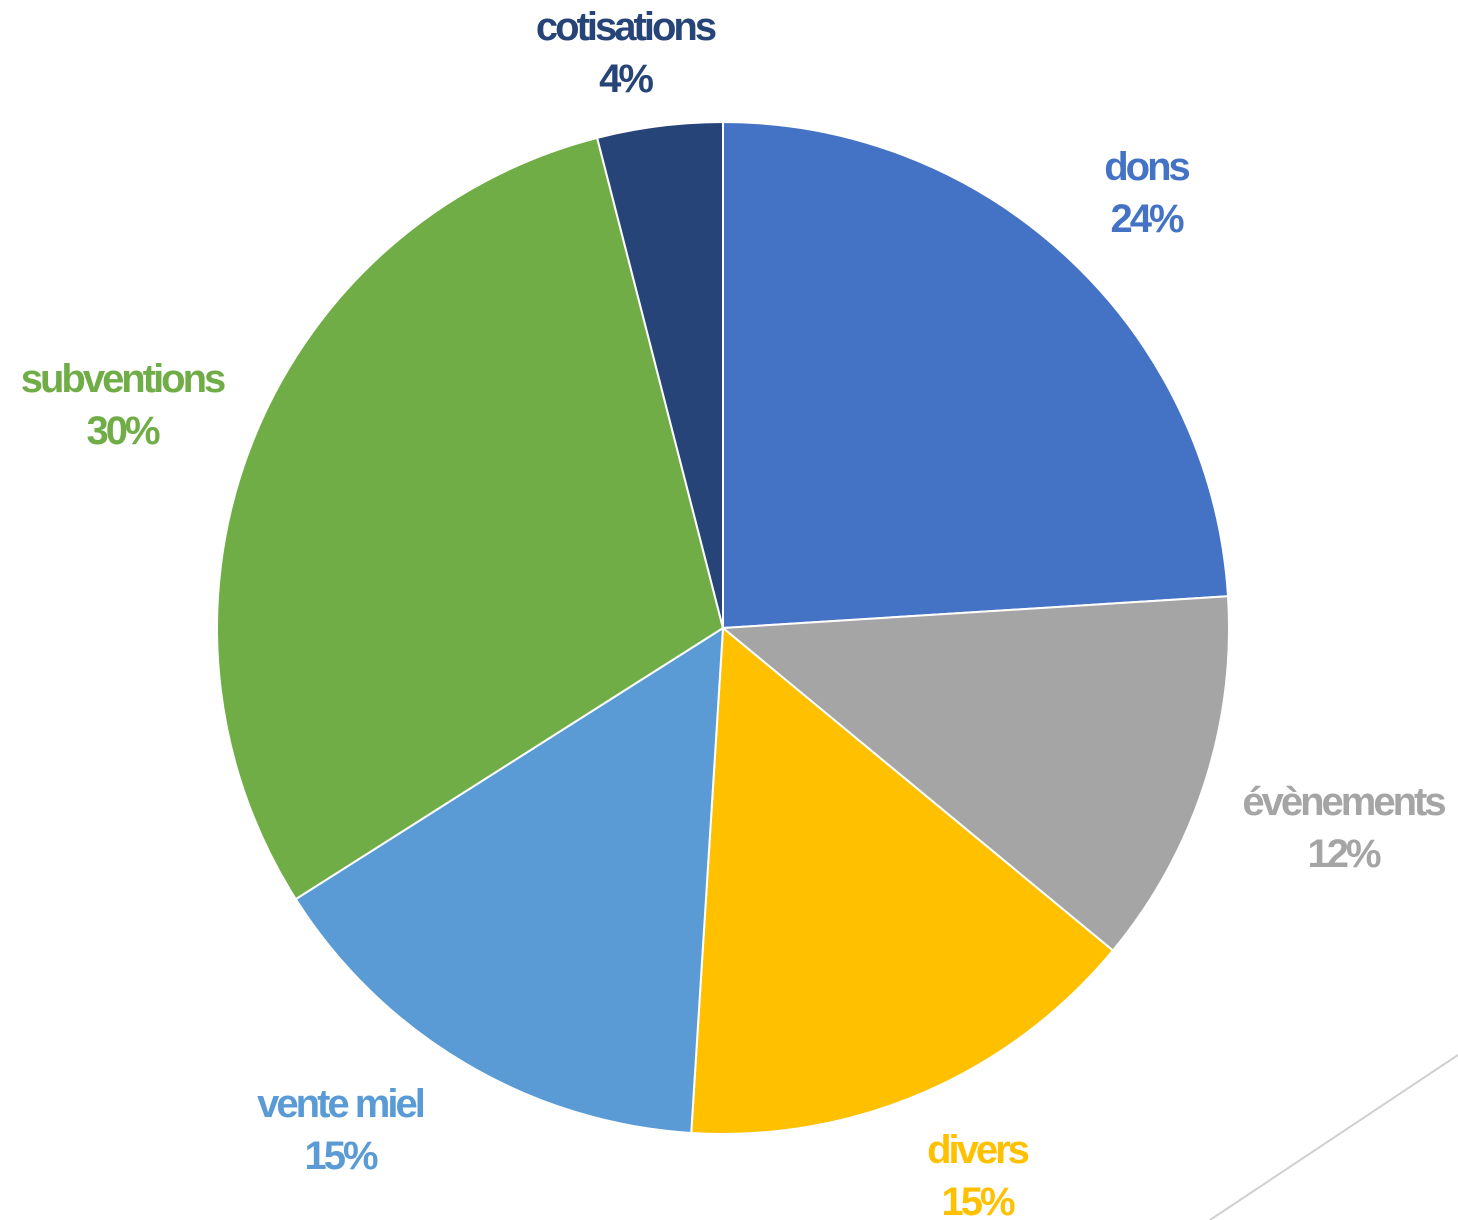  I want to click on pie-slice-cotisations, so click(659, 374).